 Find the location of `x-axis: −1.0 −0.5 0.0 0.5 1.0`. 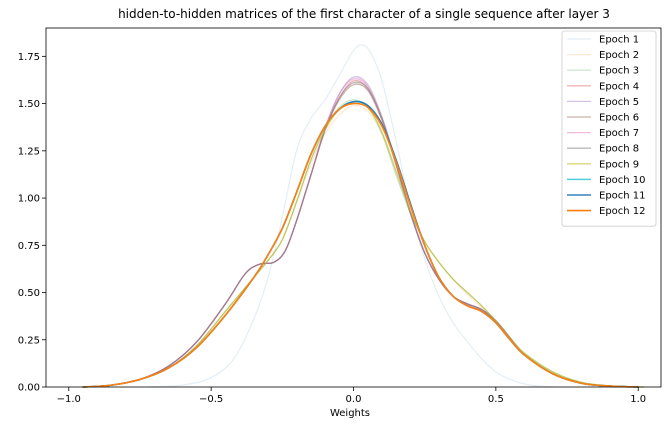

x-axis: −1.0 −0.5 0.0 0.5 1.0 is located at coordinates (351, 396).